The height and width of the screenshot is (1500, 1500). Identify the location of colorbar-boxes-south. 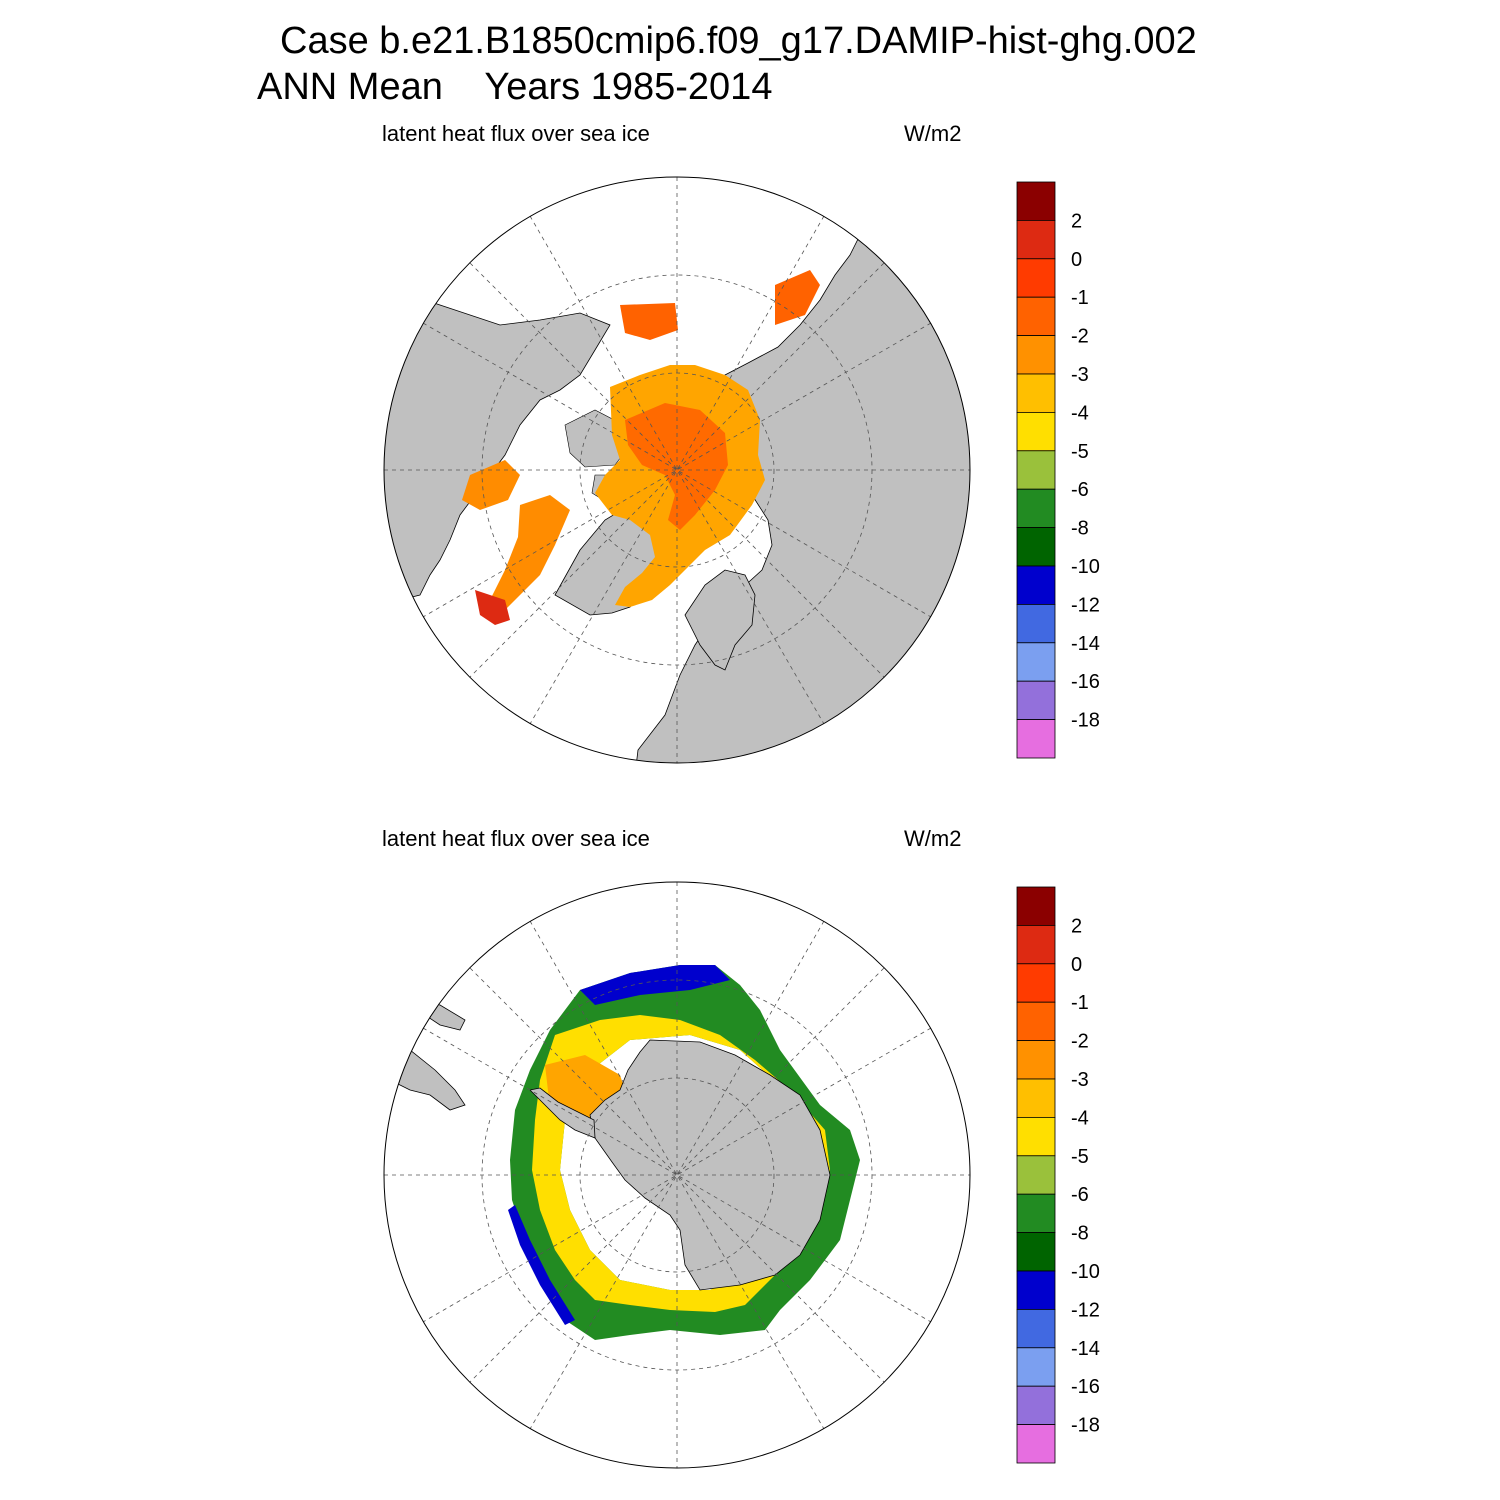
(1036, 1175).